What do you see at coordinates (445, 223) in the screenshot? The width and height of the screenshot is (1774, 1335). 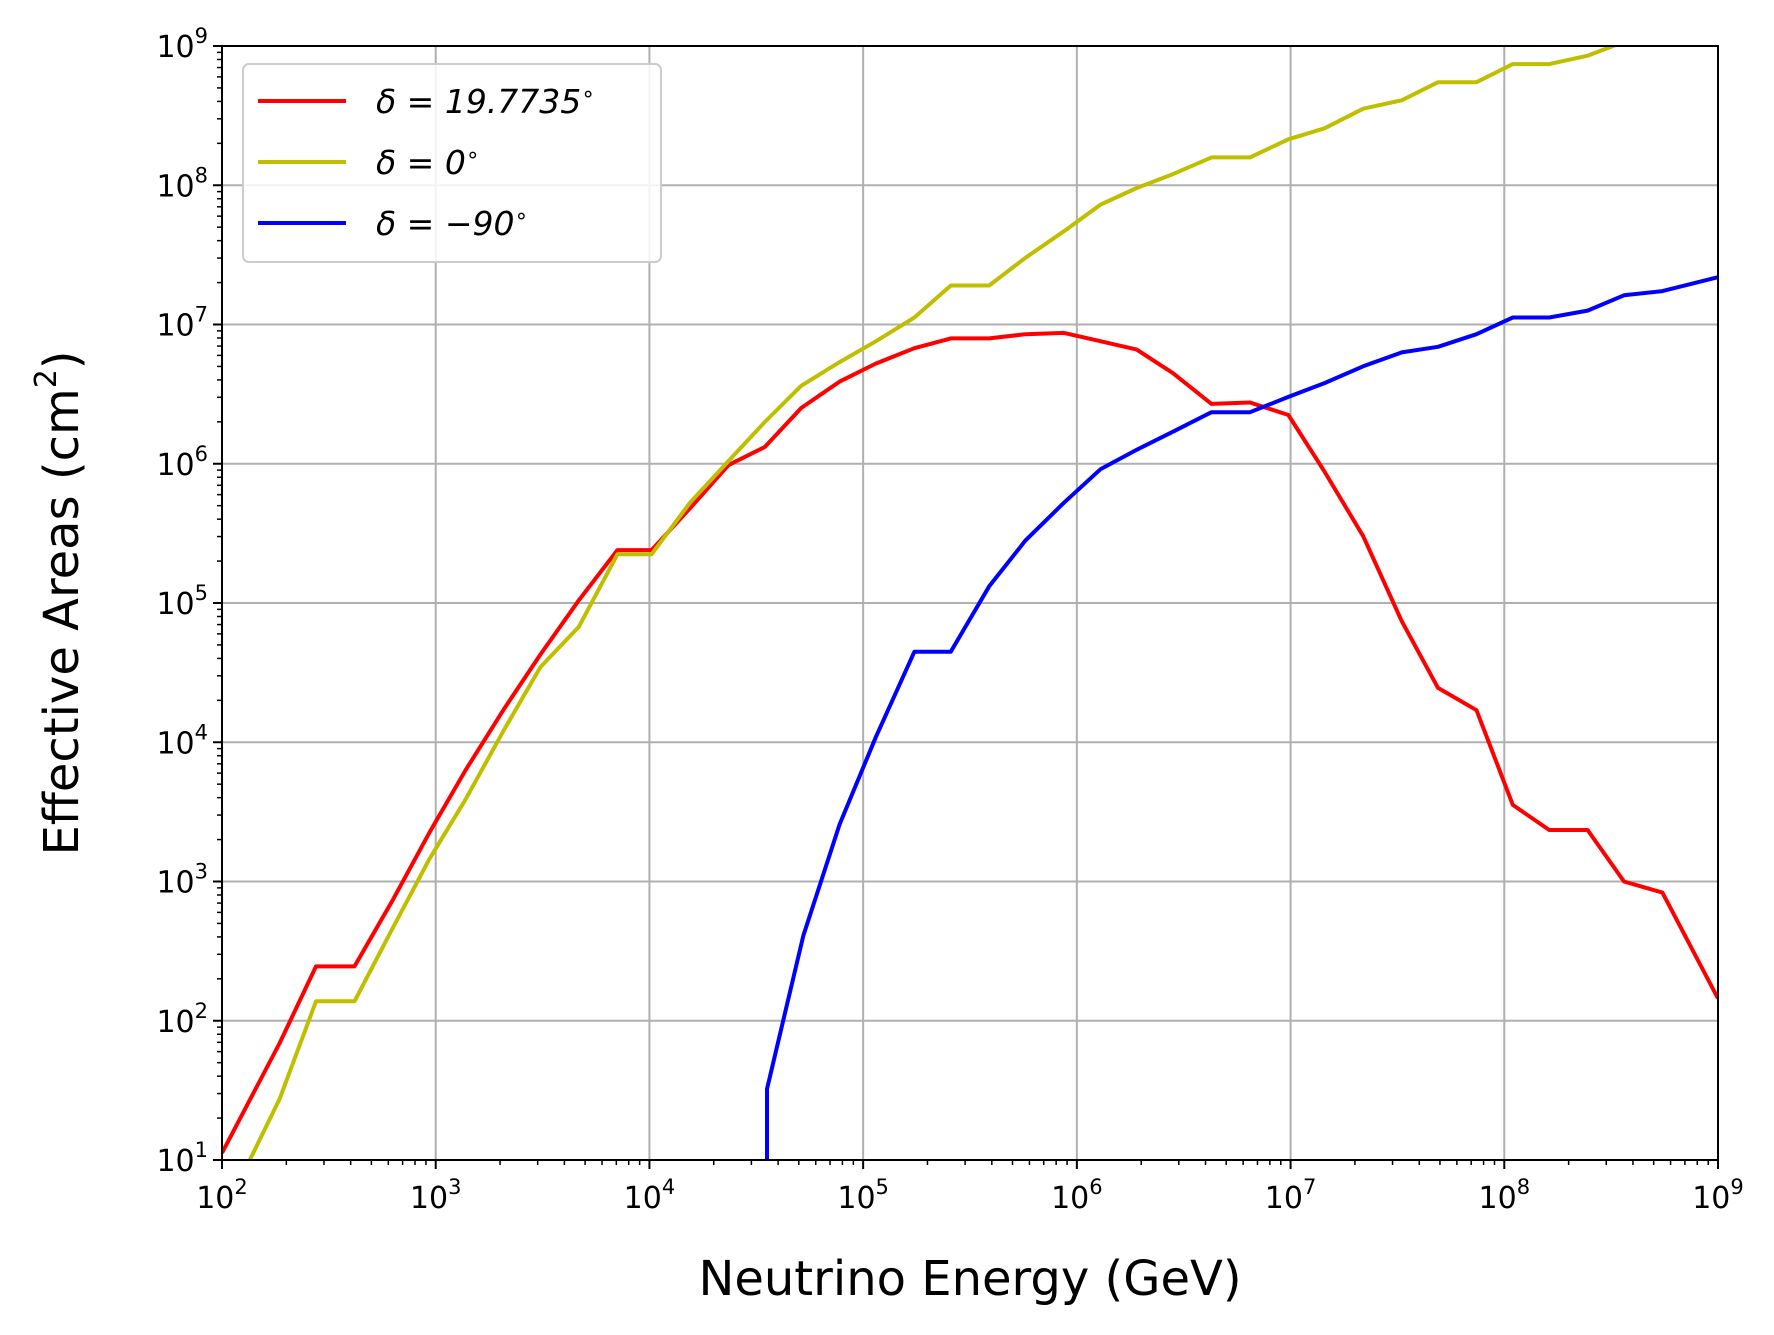 I see `legend-label-main: δ = −90` at bounding box center [445, 223].